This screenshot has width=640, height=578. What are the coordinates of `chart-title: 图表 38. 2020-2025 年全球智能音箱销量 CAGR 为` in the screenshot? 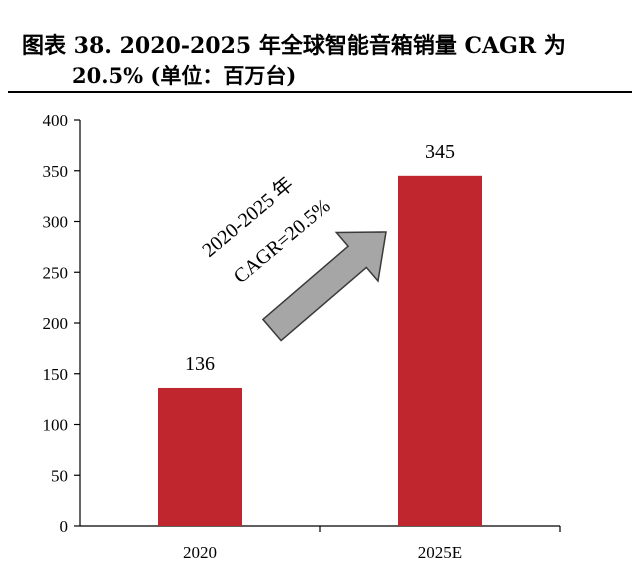 It's located at (294, 46).